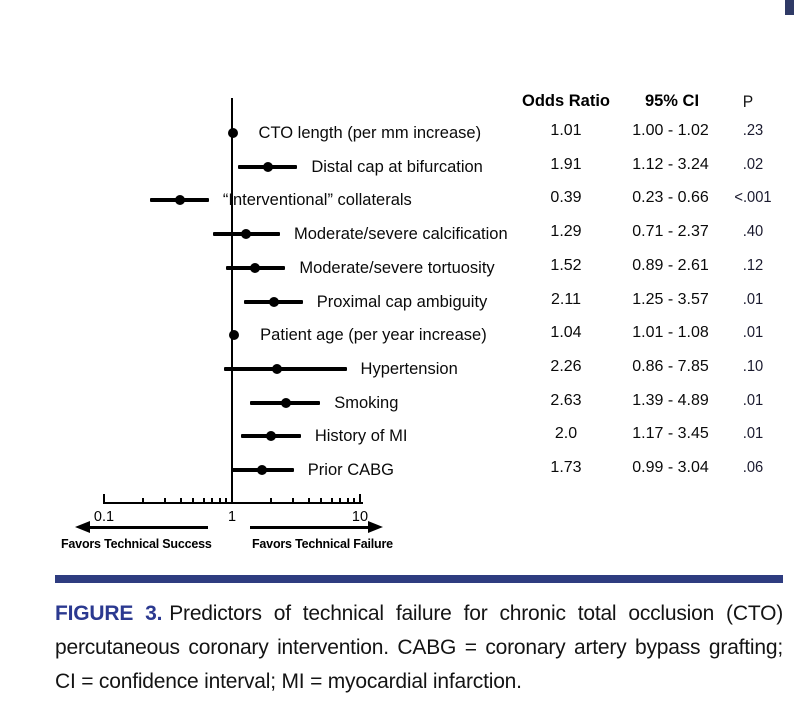 Image resolution: width=794 pixels, height=728 pixels. Describe the element at coordinates (373, 335) in the screenshot. I see `forest-row-label: Patient age (per year increase)` at that location.